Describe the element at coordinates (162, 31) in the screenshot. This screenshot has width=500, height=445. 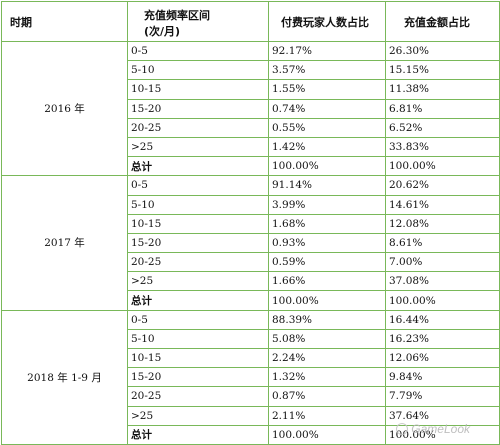
I see `header-frequency-unit: (次/月)` at that location.